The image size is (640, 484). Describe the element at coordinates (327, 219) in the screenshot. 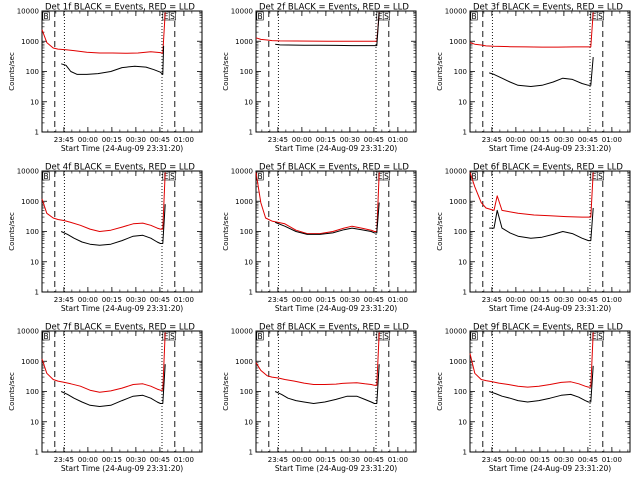

I see `series-line-events` at that location.